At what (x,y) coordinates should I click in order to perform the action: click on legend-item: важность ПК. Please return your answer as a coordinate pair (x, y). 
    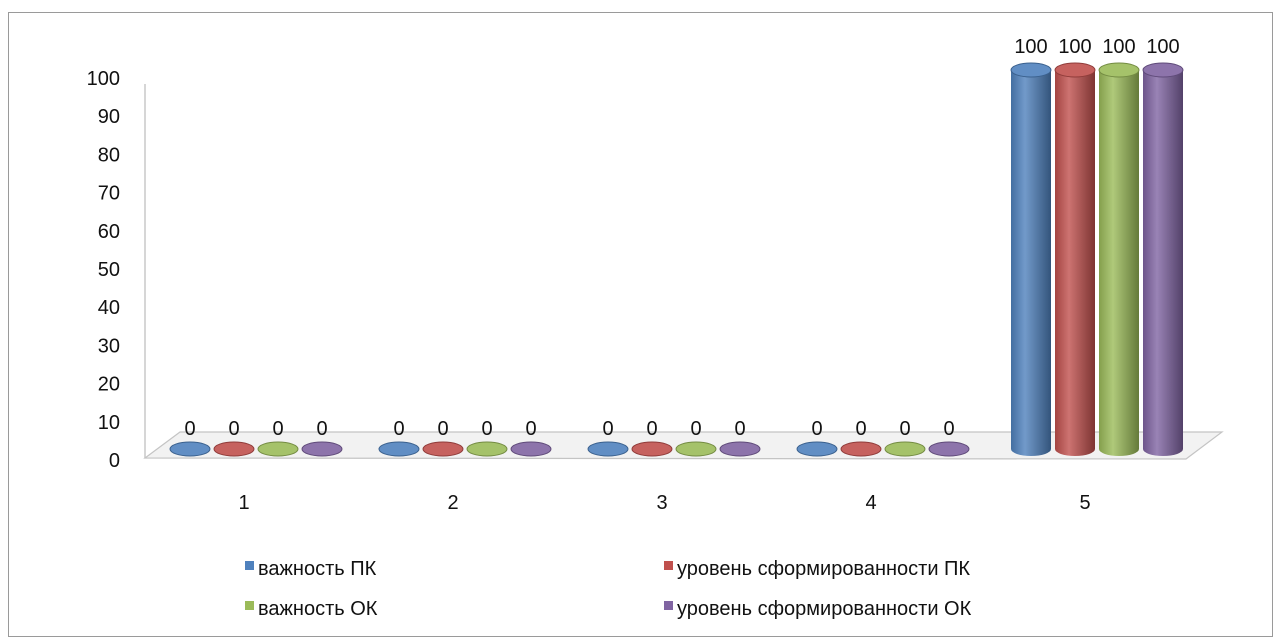
    Looking at the image, I should click on (311, 569).